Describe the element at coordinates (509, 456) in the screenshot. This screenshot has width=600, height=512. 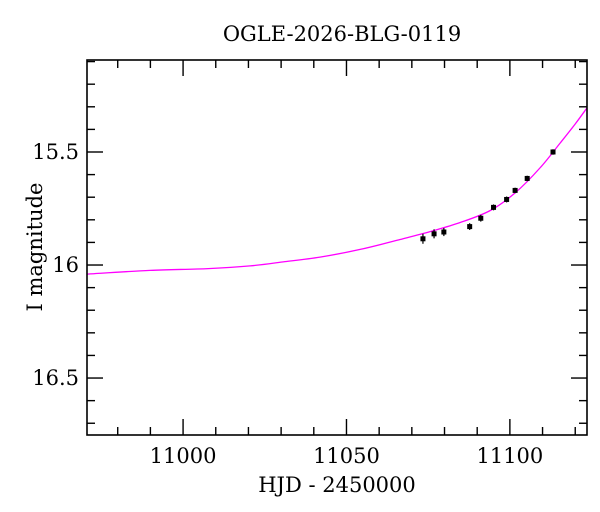
I see `x-tick-label: 11100` at that location.